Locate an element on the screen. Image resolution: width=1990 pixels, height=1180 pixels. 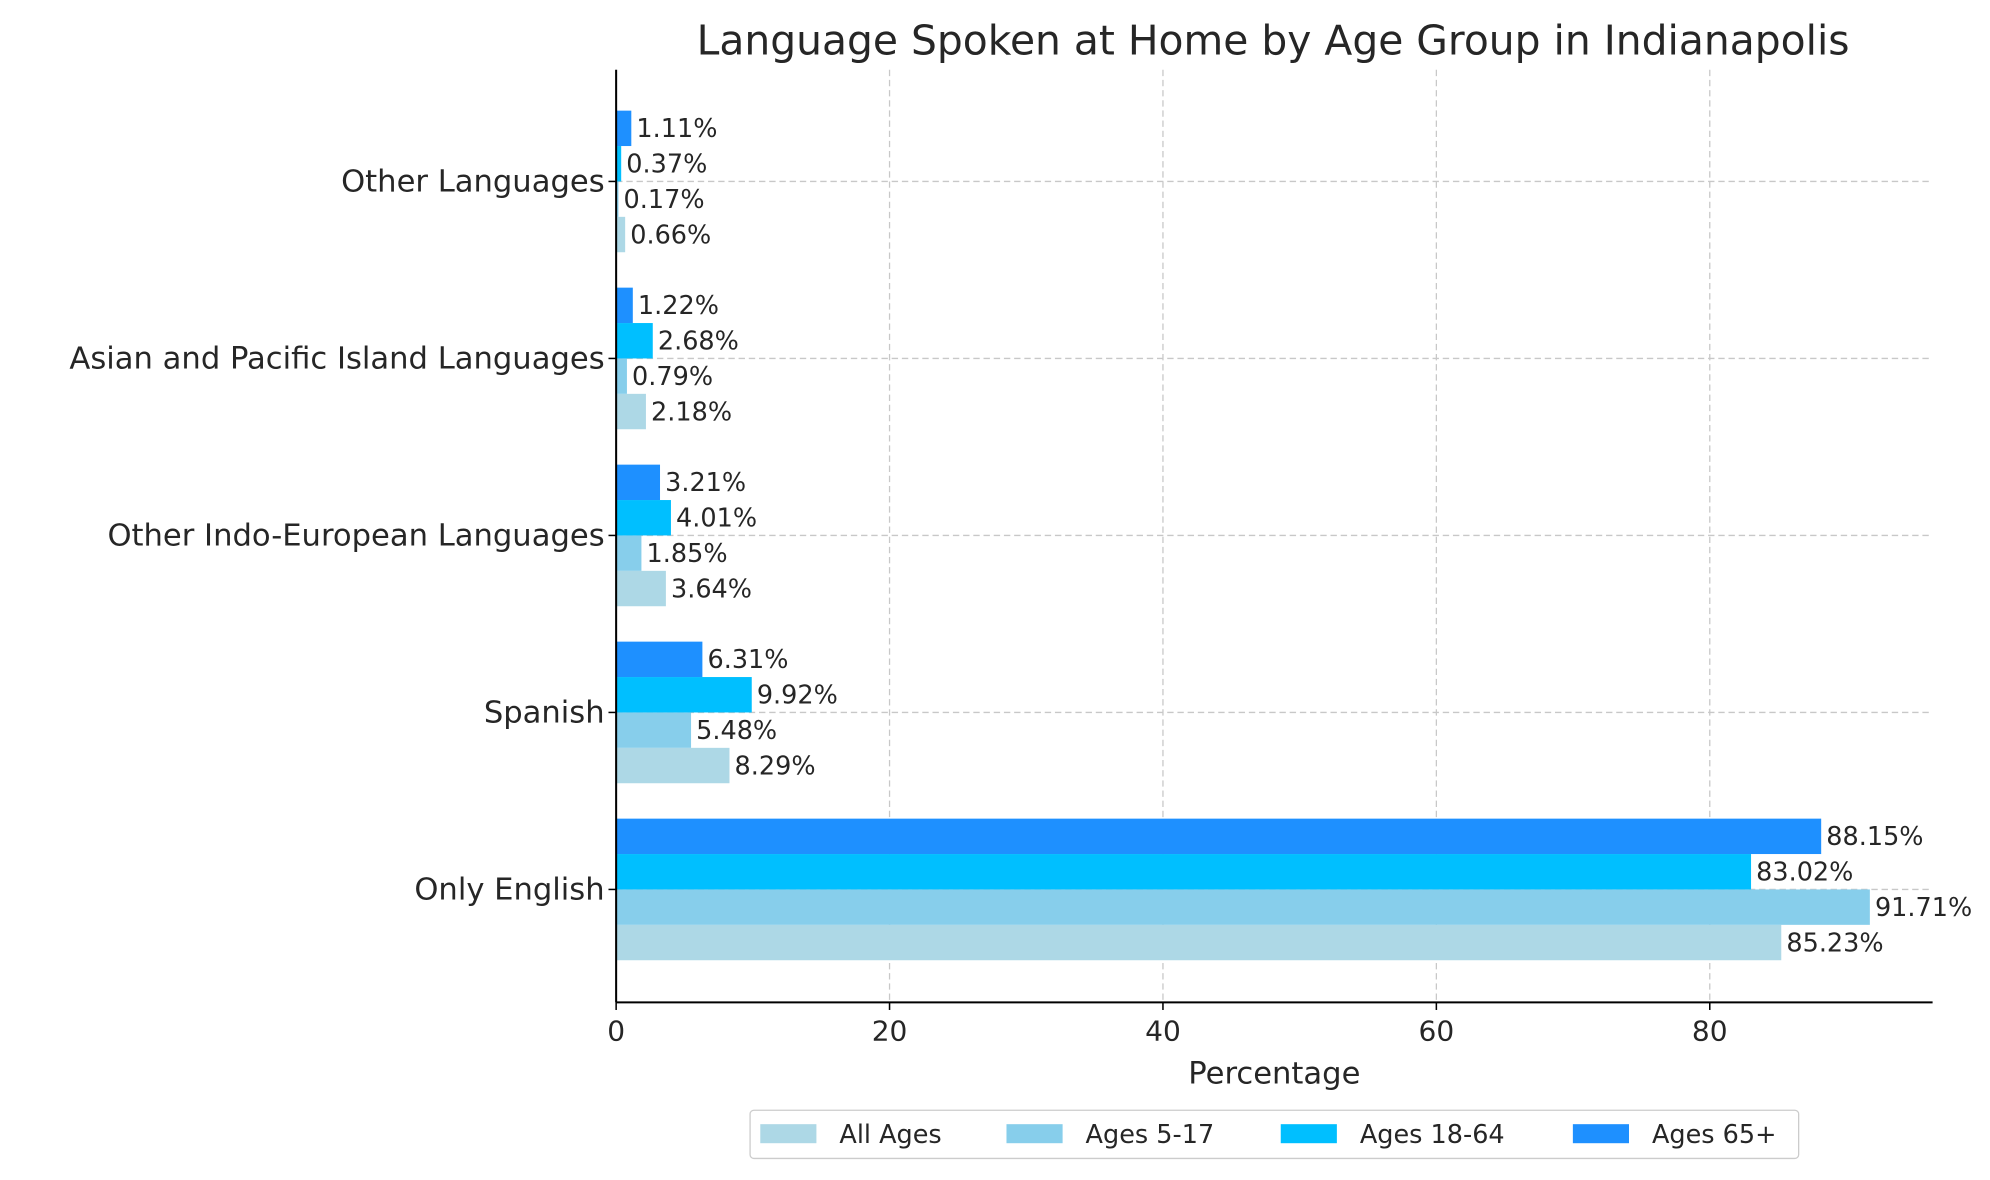
bar-value-label: 5.48% is located at coordinates (736, 730).